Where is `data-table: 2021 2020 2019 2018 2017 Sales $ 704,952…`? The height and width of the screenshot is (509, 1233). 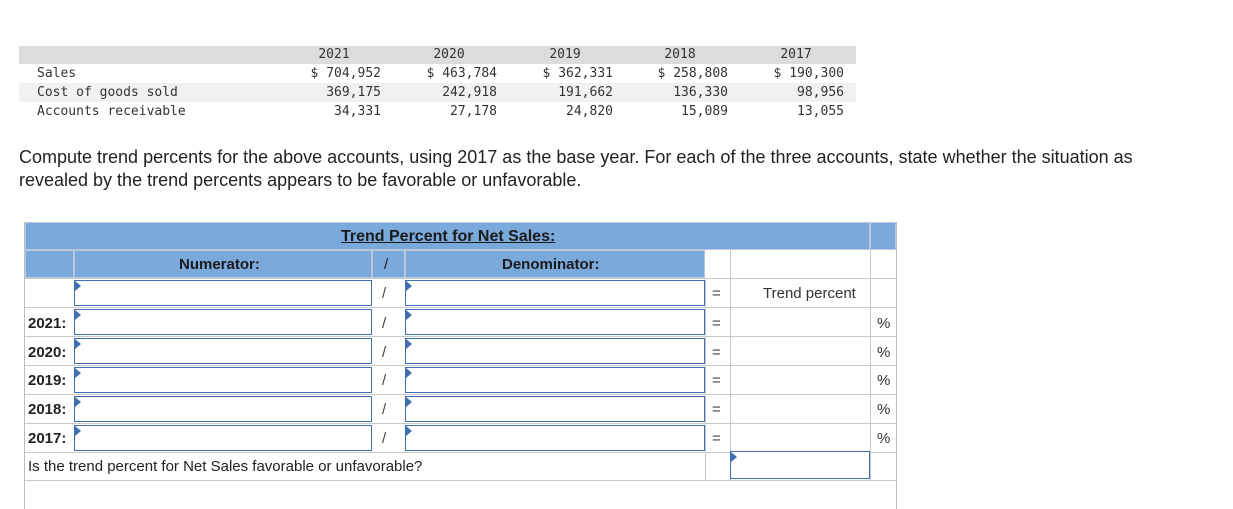
data-table: 2021 2020 2019 2018 2017 Sales $ 704,952… is located at coordinates (437, 83).